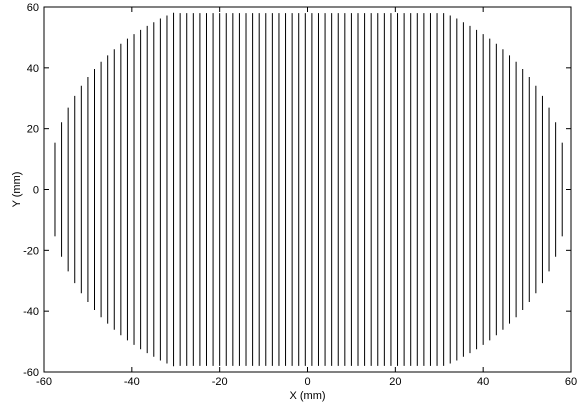 The height and width of the screenshot is (412, 584). I want to click on x-axis-label: X (mm), so click(307, 396).